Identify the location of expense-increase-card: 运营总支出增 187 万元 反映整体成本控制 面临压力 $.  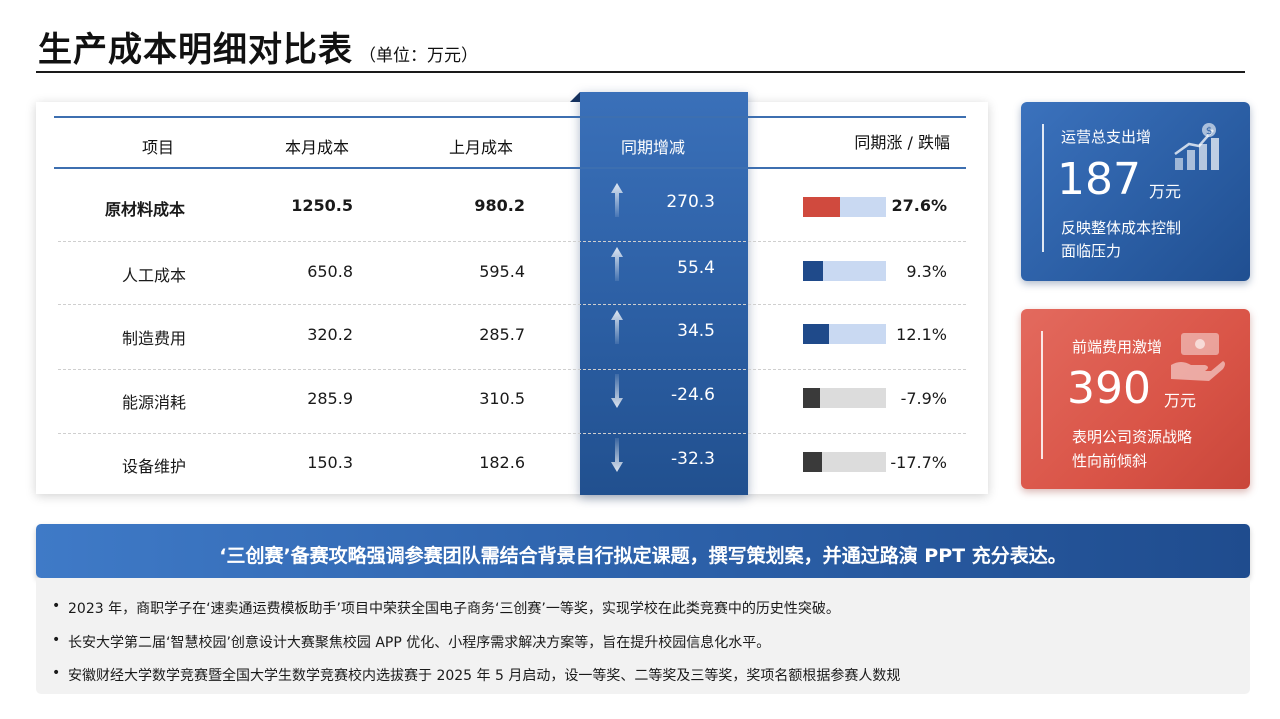
(1135, 191).